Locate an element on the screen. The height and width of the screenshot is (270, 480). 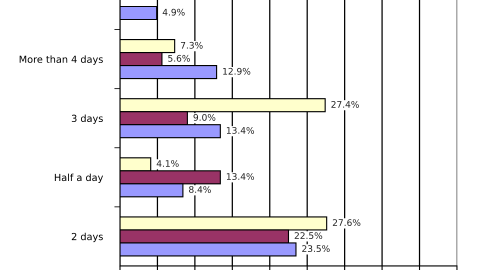
data-label: 27.4% is located at coordinates (345, 104).